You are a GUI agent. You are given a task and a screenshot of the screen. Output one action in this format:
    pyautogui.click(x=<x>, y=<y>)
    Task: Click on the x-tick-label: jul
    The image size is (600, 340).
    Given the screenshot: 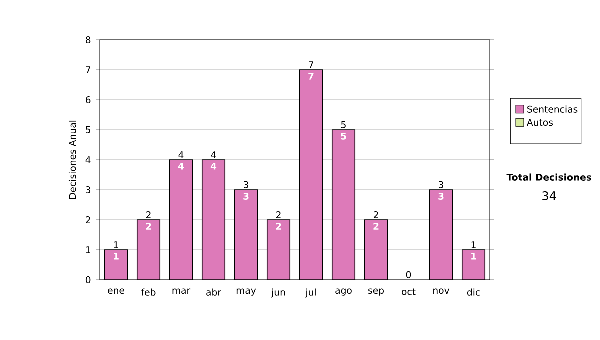 What is the action you would take?
    pyautogui.click(x=311, y=293)
    